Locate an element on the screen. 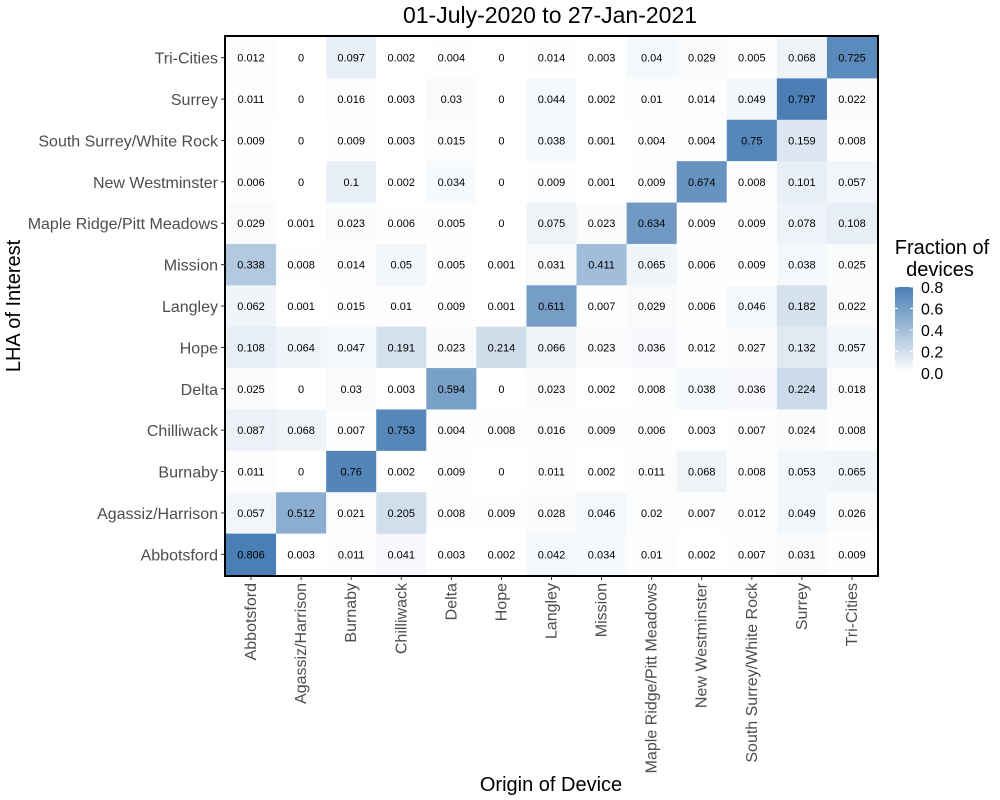  legend-tick-label: 0.4 is located at coordinates (932, 331).